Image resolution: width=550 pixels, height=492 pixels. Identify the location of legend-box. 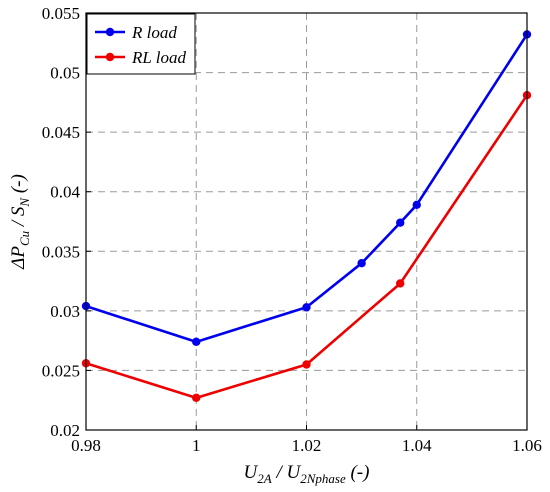
(141, 44).